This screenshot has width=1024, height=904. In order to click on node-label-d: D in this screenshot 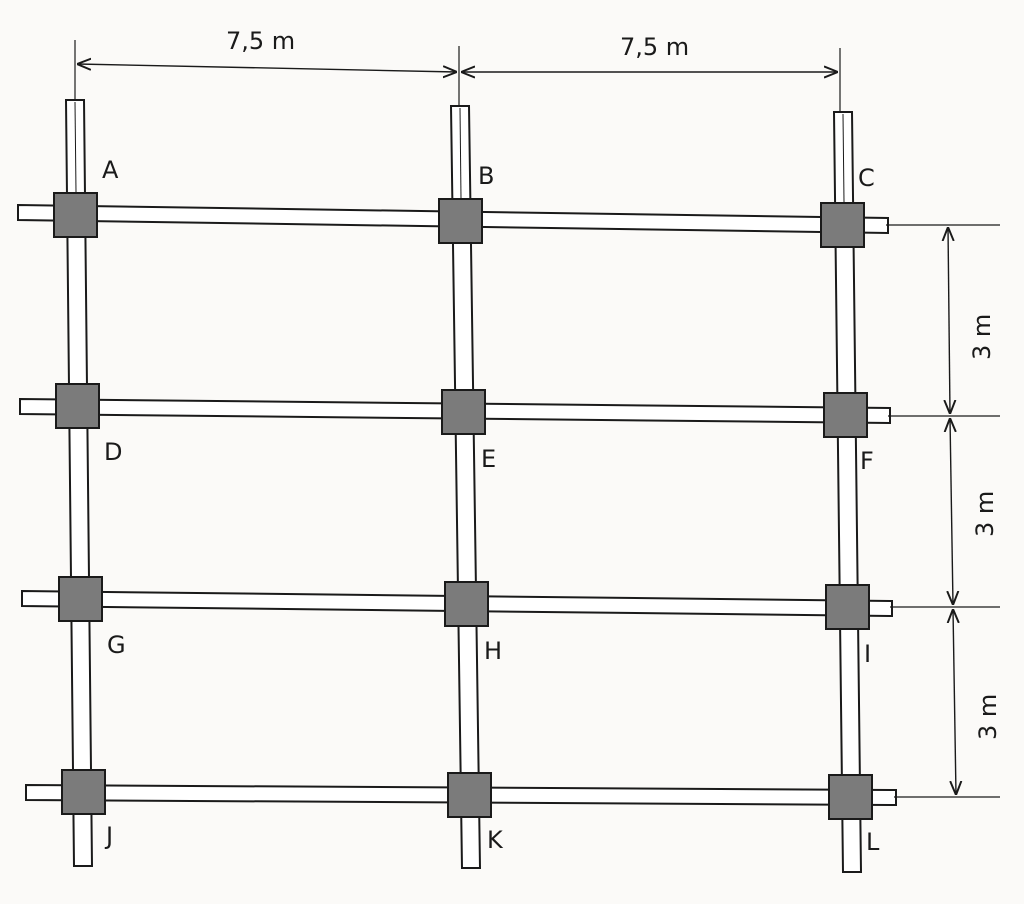, I will do `click(113, 452)`.